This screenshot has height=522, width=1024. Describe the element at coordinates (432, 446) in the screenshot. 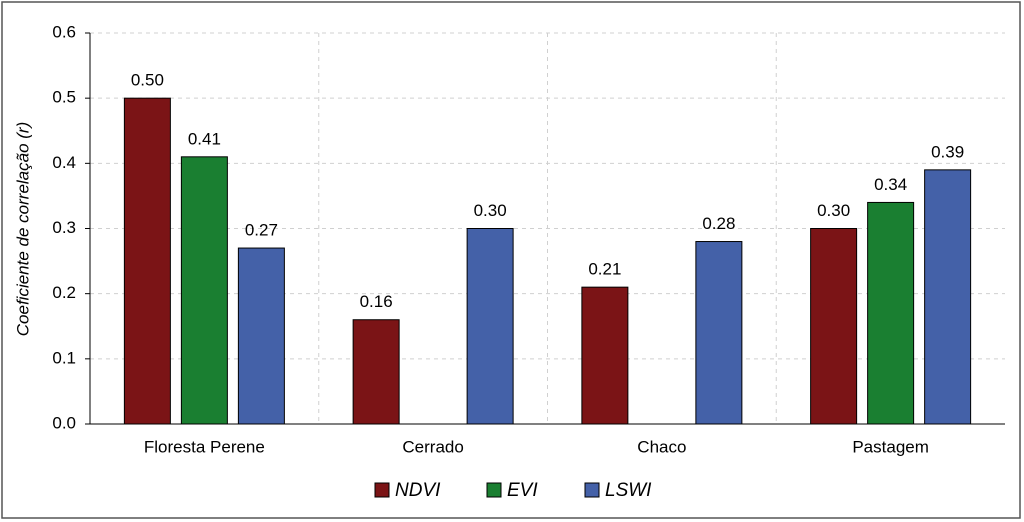

I see `x-tick-label: Cerrado` at that location.